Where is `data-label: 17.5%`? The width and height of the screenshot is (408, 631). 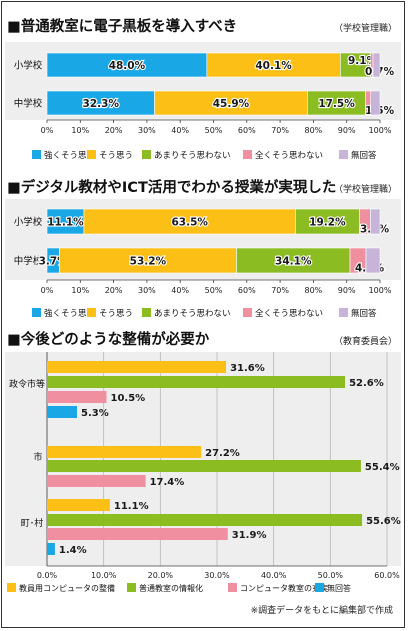 data-label: 17.5% is located at coordinates (336, 104).